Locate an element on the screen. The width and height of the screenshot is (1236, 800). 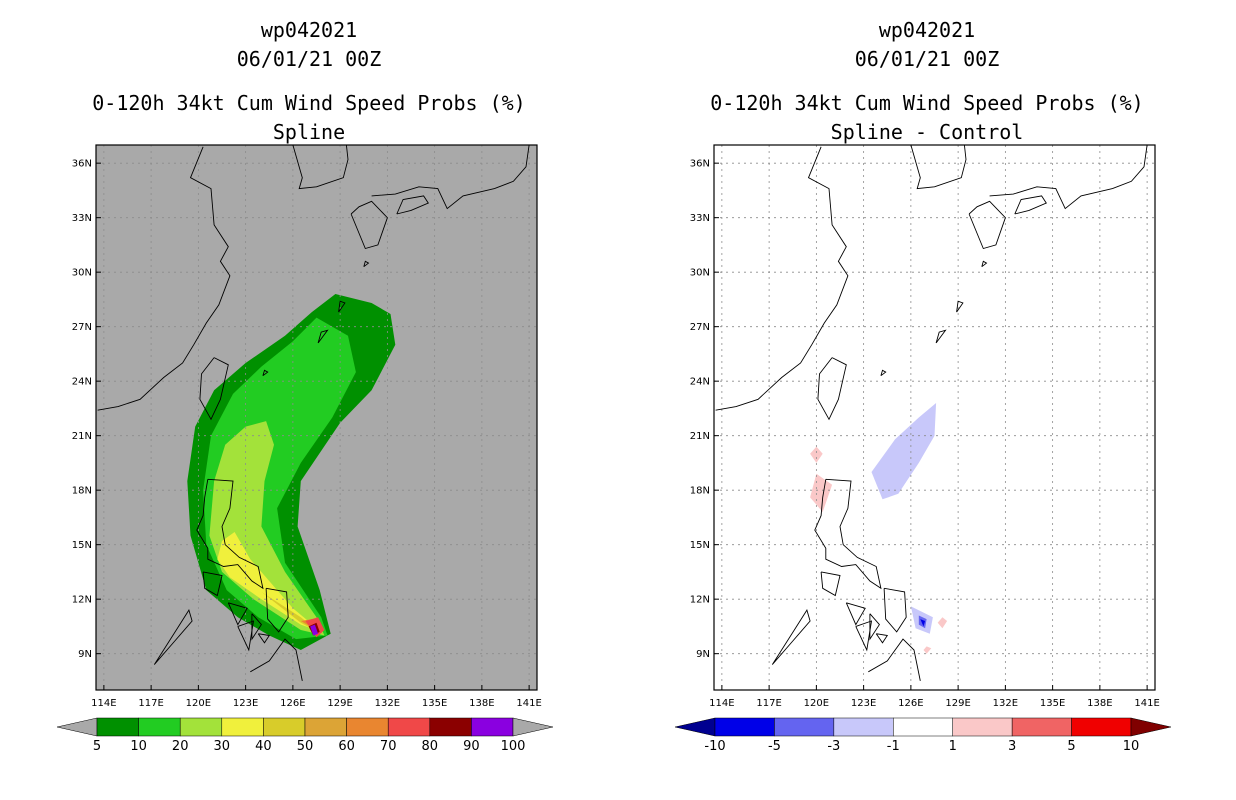
x-tick-label: 117E is located at coordinates (150, 703).